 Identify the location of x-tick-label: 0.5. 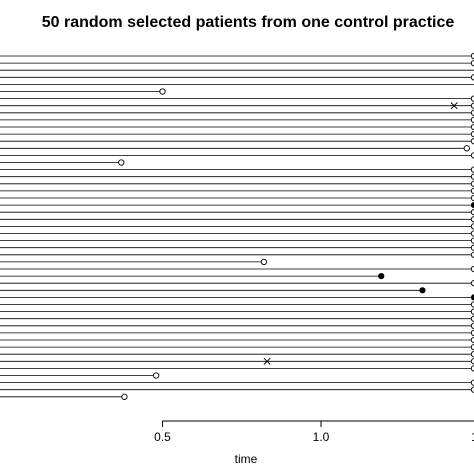
(162, 437).